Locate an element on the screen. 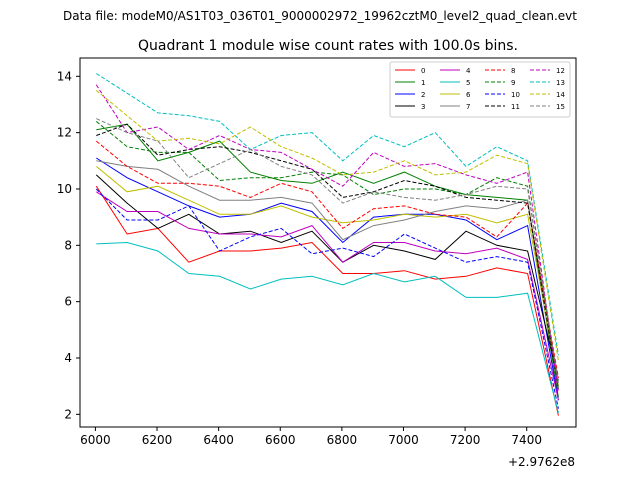  legend-label-11: 11 is located at coordinates (515, 107).